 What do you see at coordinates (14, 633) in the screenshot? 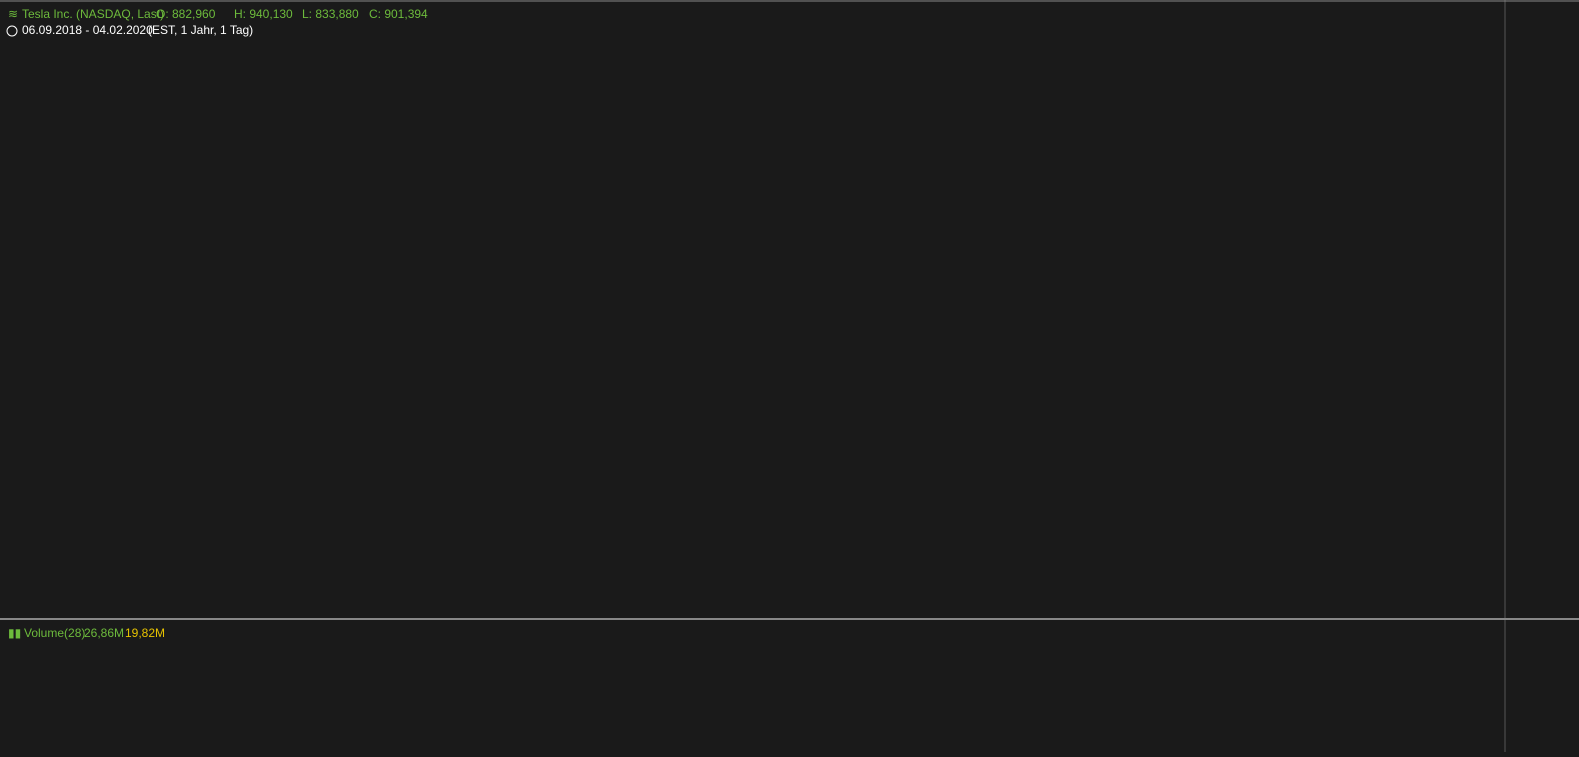
I see `volume-icon: ▮▮` at bounding box center [14, 633].